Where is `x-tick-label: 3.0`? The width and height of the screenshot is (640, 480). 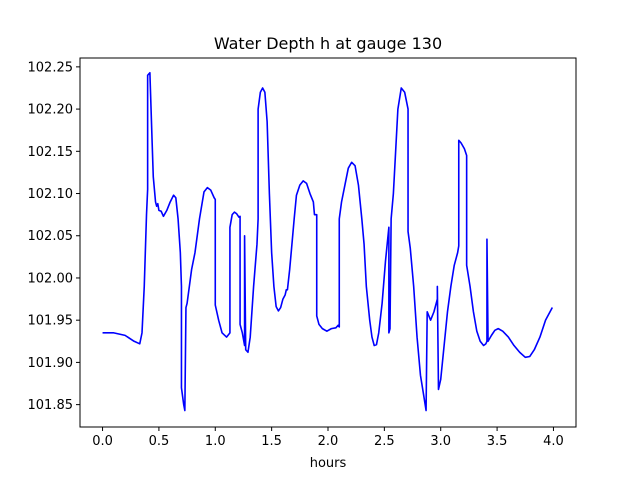 x-tick-label: 3.0 is located at coordinates (440, 441).